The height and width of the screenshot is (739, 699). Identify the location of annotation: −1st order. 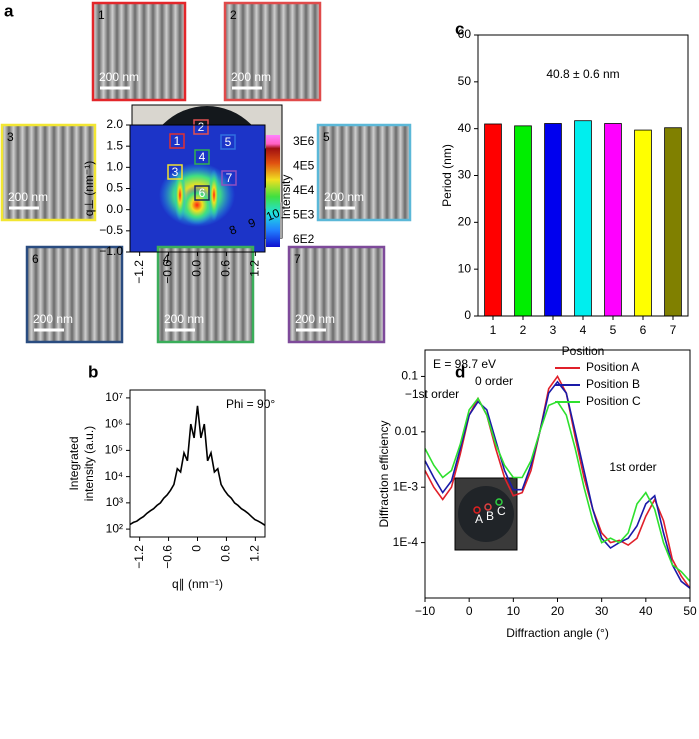
(432, 394).